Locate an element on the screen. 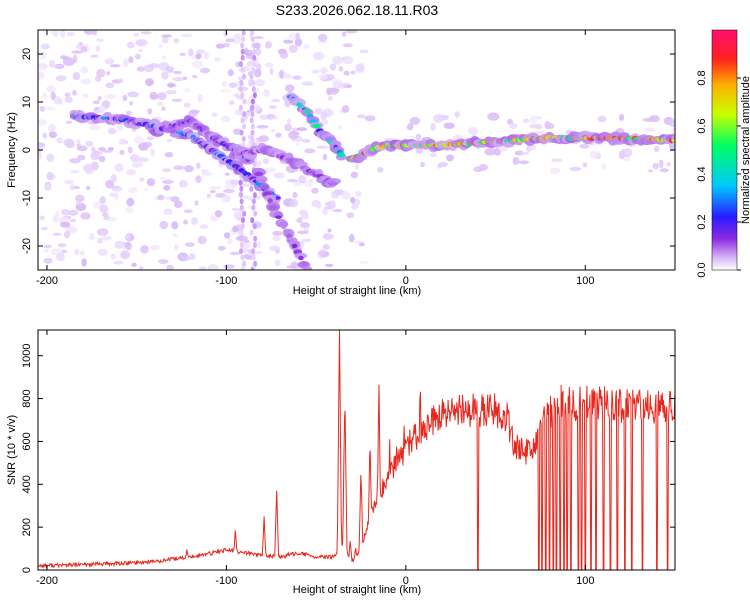  spectrogram-y-axis-label: Frequency (Hz) is located at coordinates (12, 150).